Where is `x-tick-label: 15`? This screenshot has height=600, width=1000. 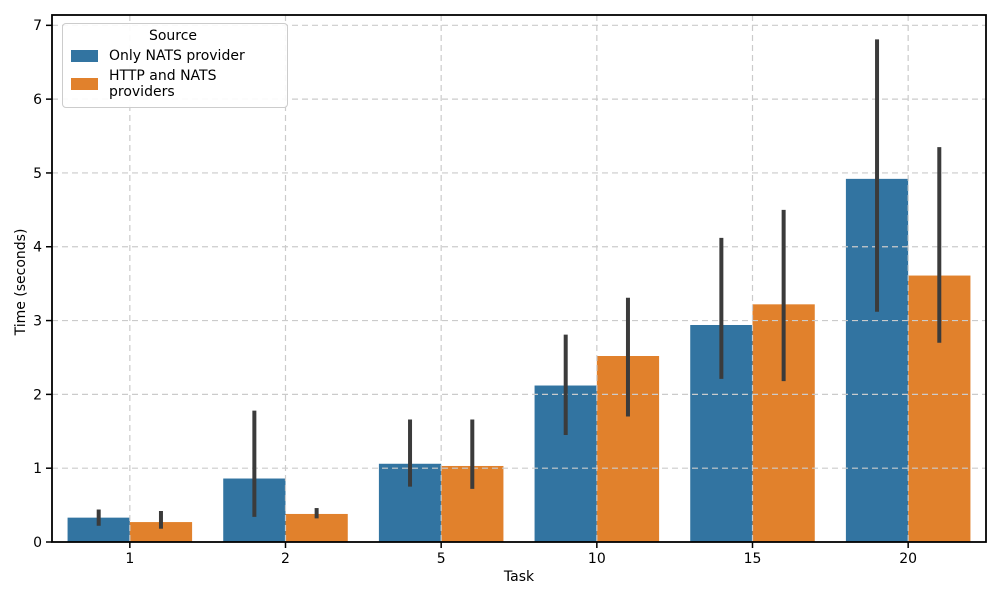
x-tick-label: 15 is located at coordinates (753, 559).